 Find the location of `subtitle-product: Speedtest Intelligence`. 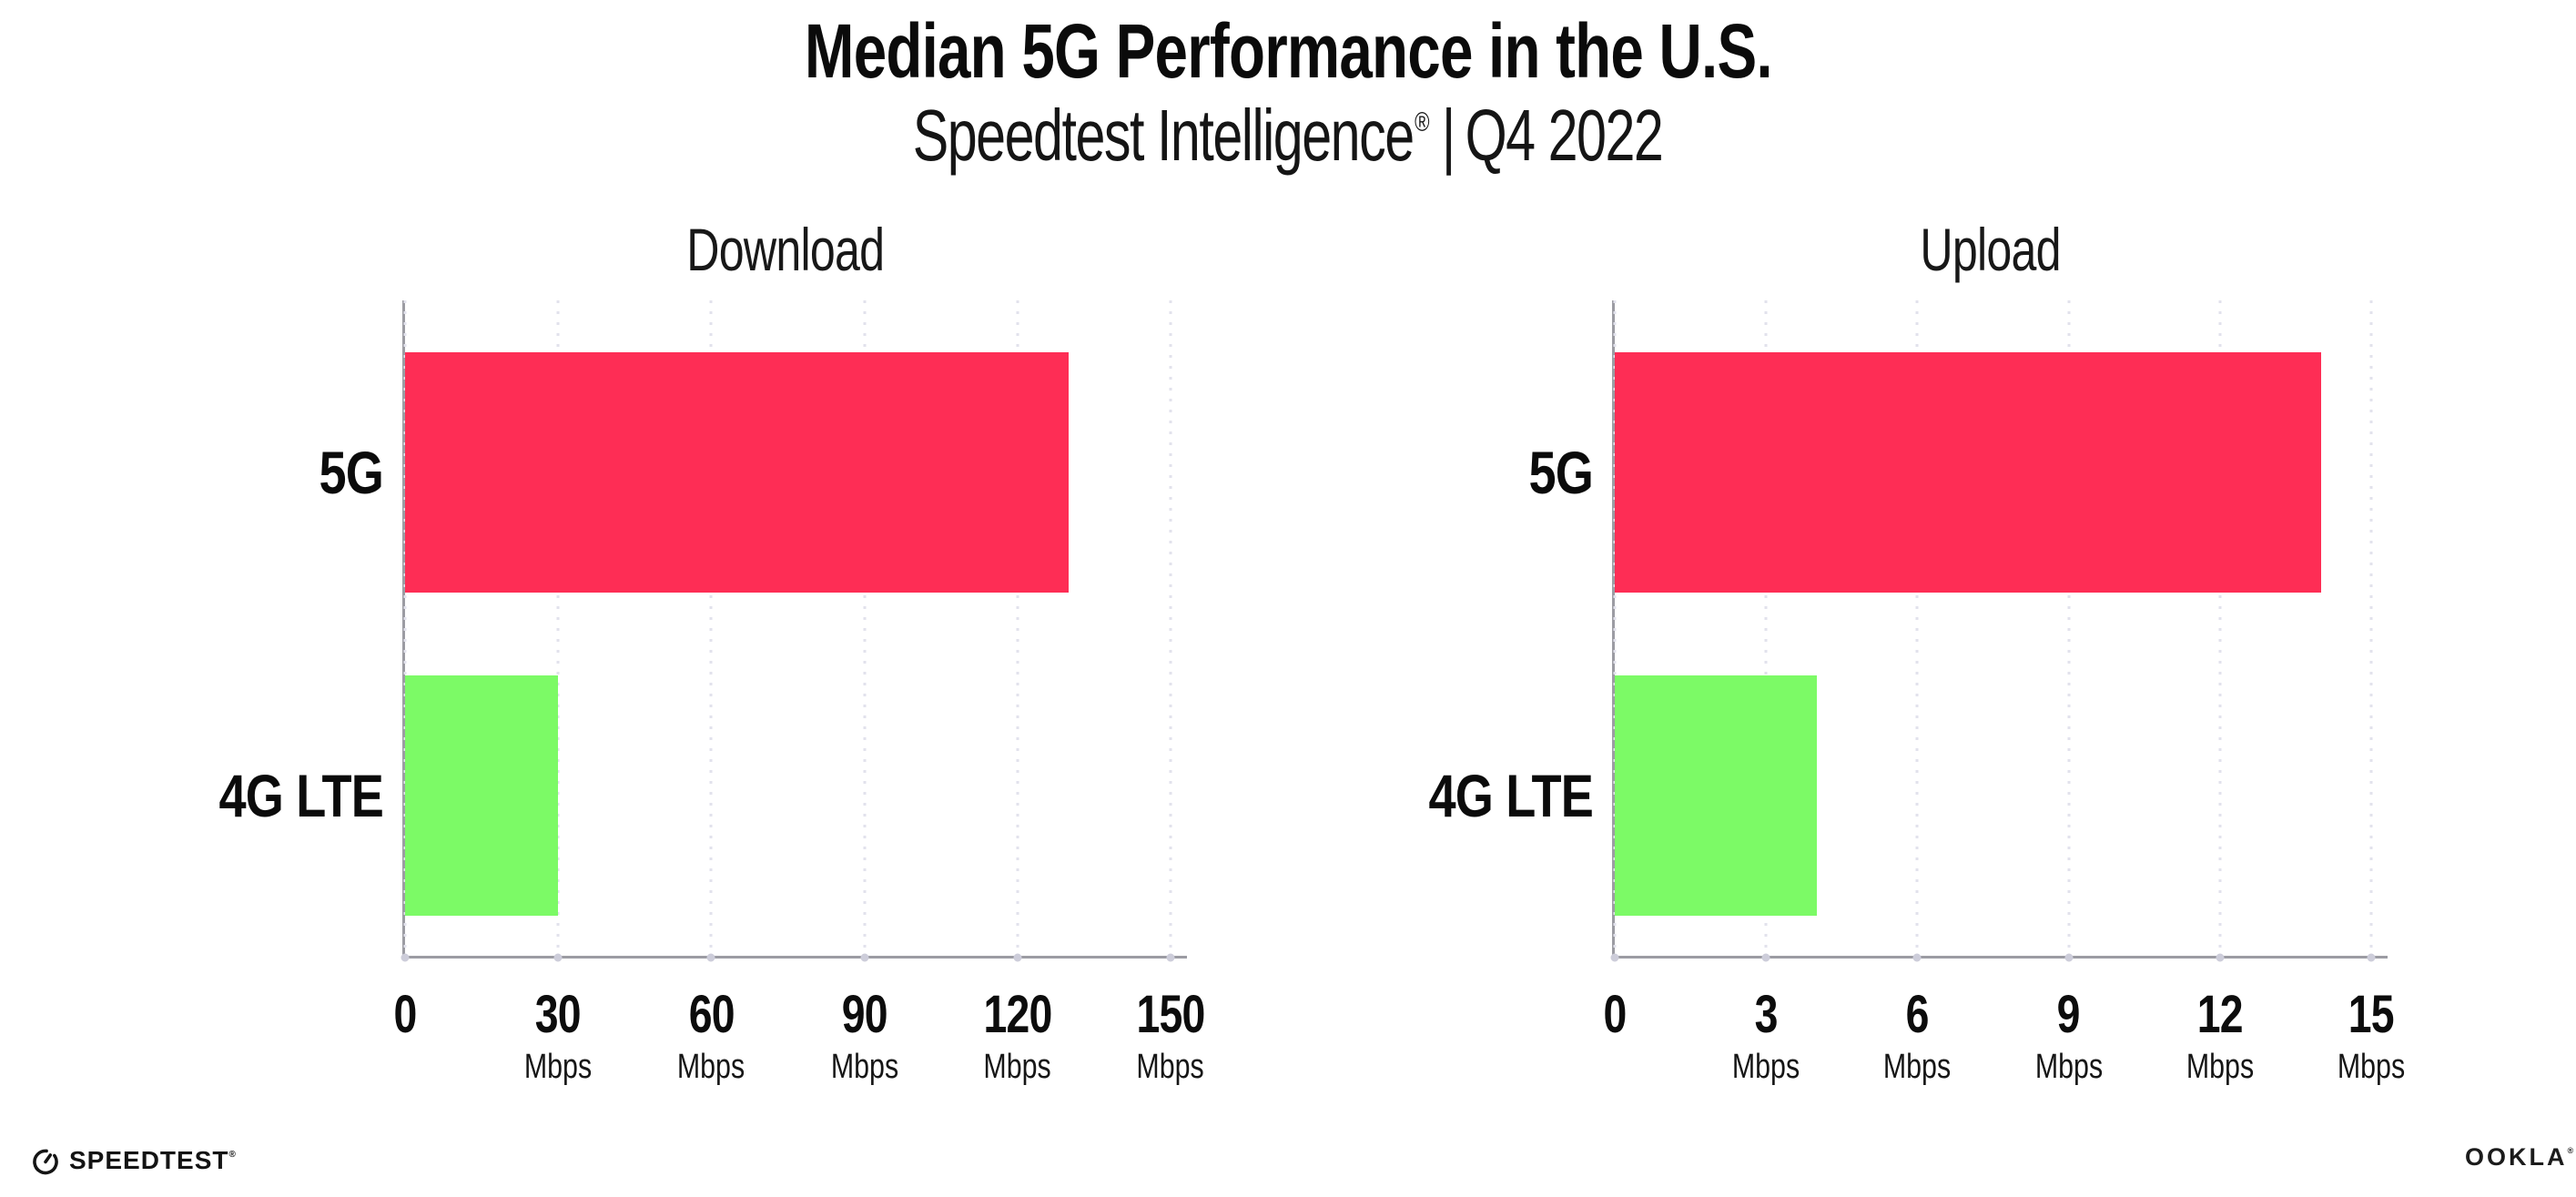

subtitle-product: Speedtest Intelligence is located at coordinates (1164, 136).